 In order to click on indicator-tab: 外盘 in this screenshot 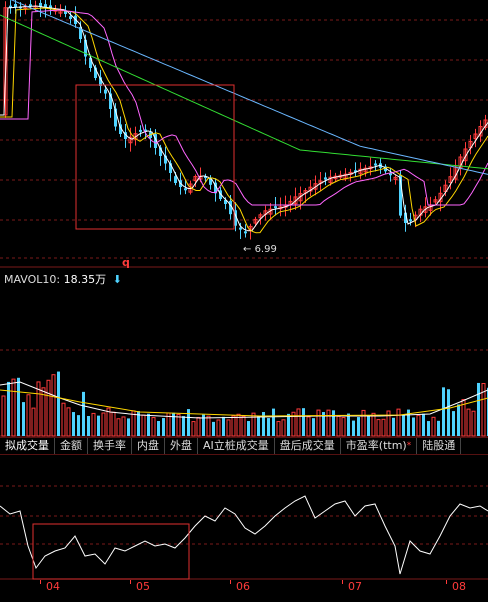, I will do `click(181, 446)`.